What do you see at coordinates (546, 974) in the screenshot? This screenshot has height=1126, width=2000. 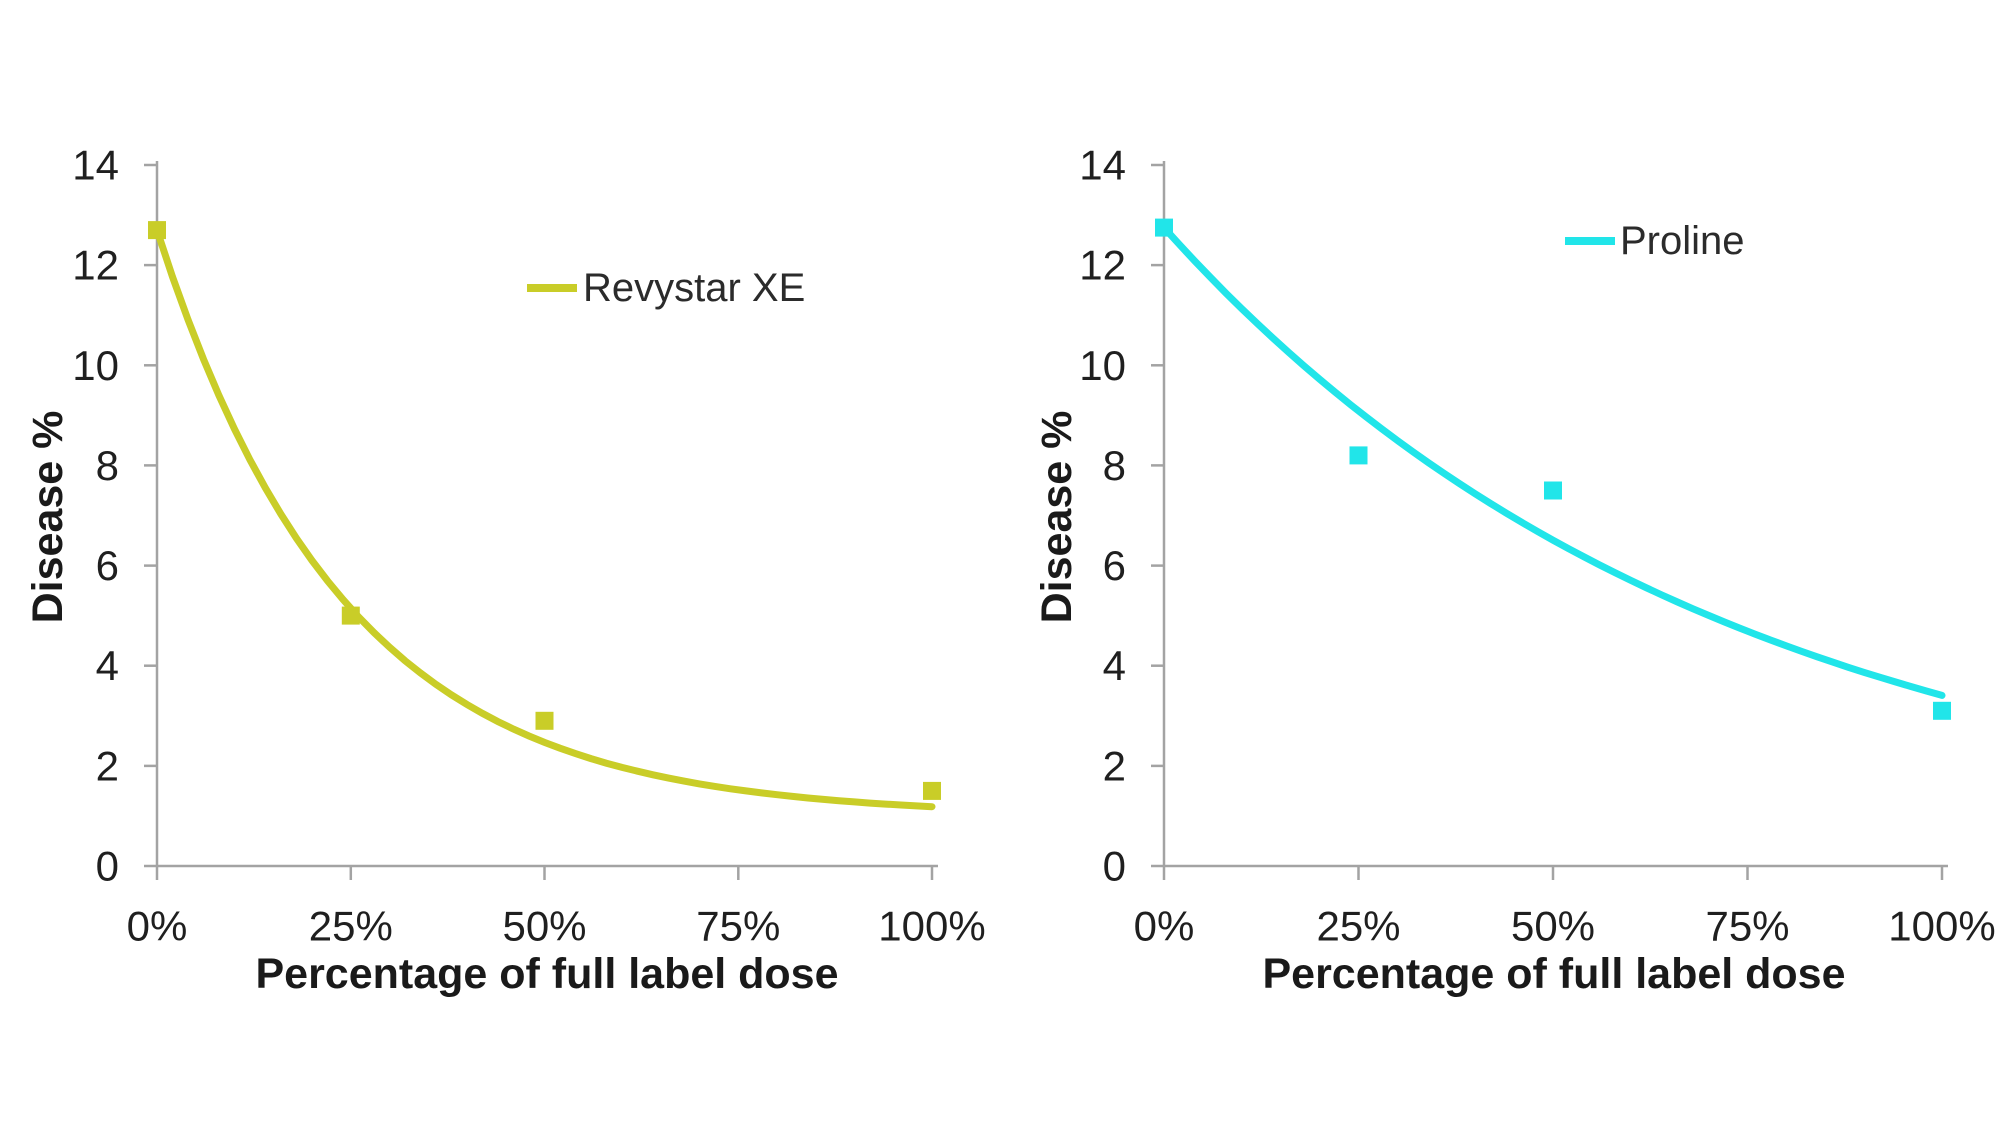 I see `left-x-axis-title: Percentage of full label dose` at bounding box center [546, 974].